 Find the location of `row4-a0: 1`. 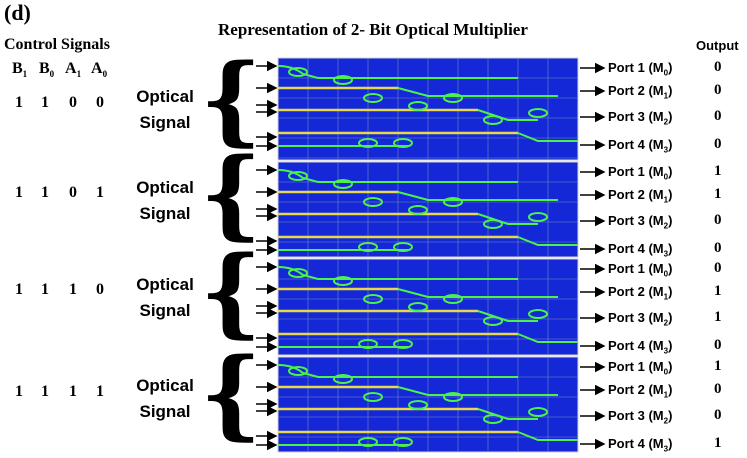

row4-a0: 1 is located at coordinates (100, 391).